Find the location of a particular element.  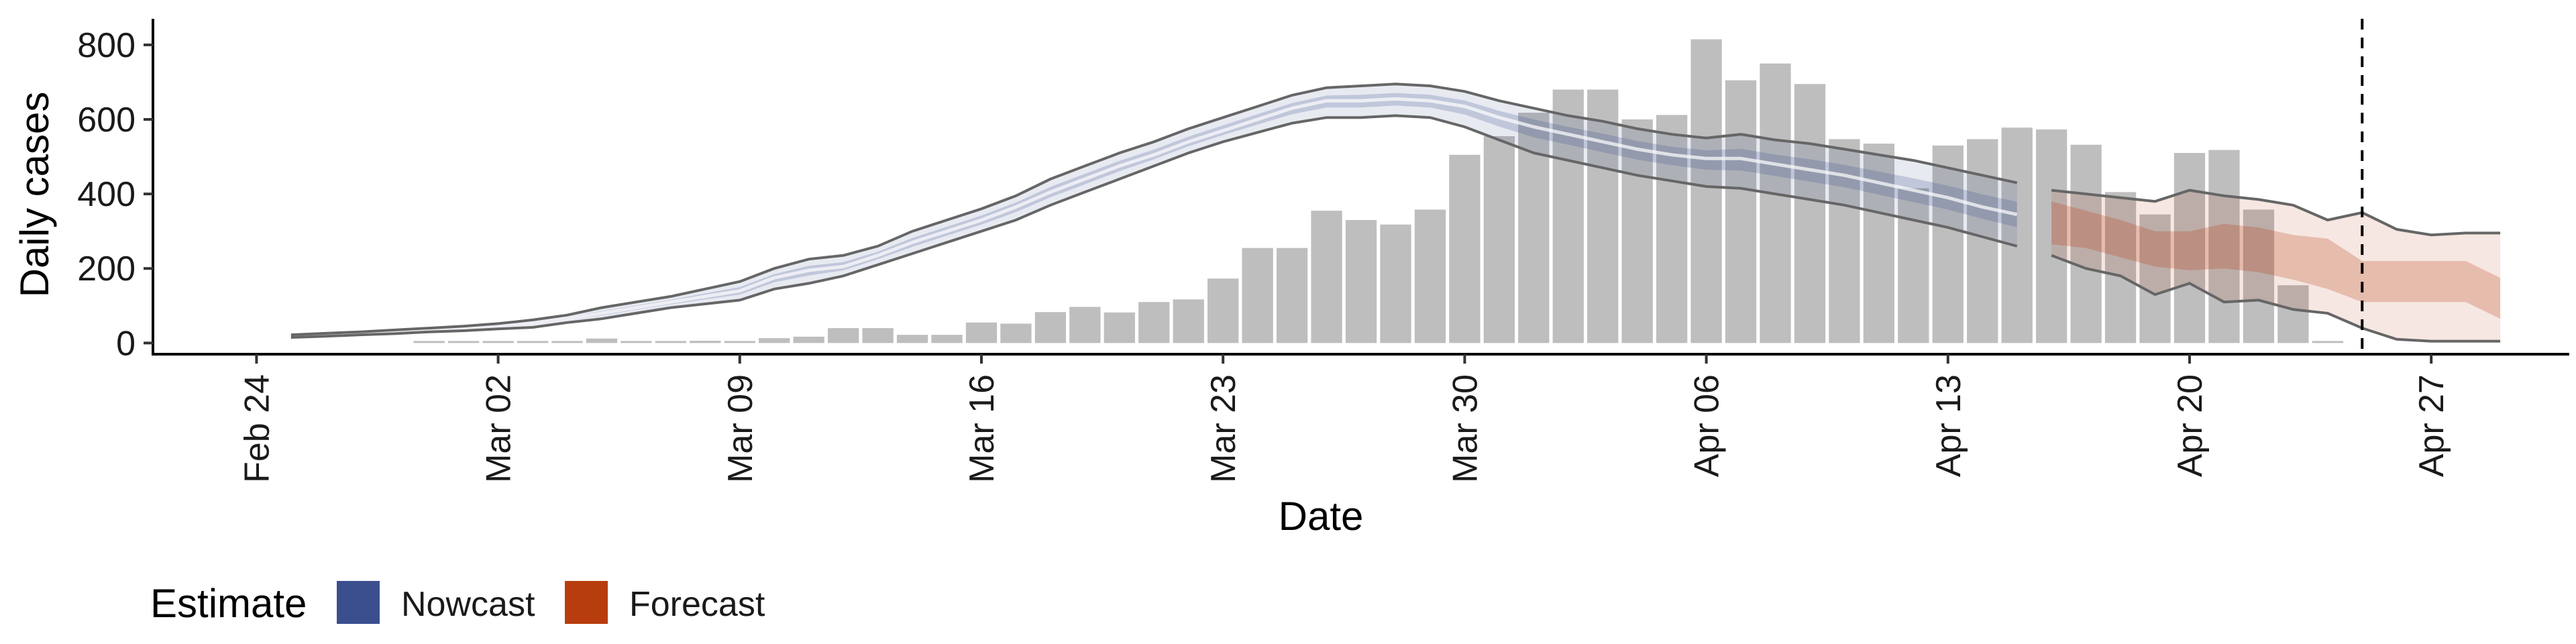

legend-swatch-forecast is located at coordinates (586, 602).